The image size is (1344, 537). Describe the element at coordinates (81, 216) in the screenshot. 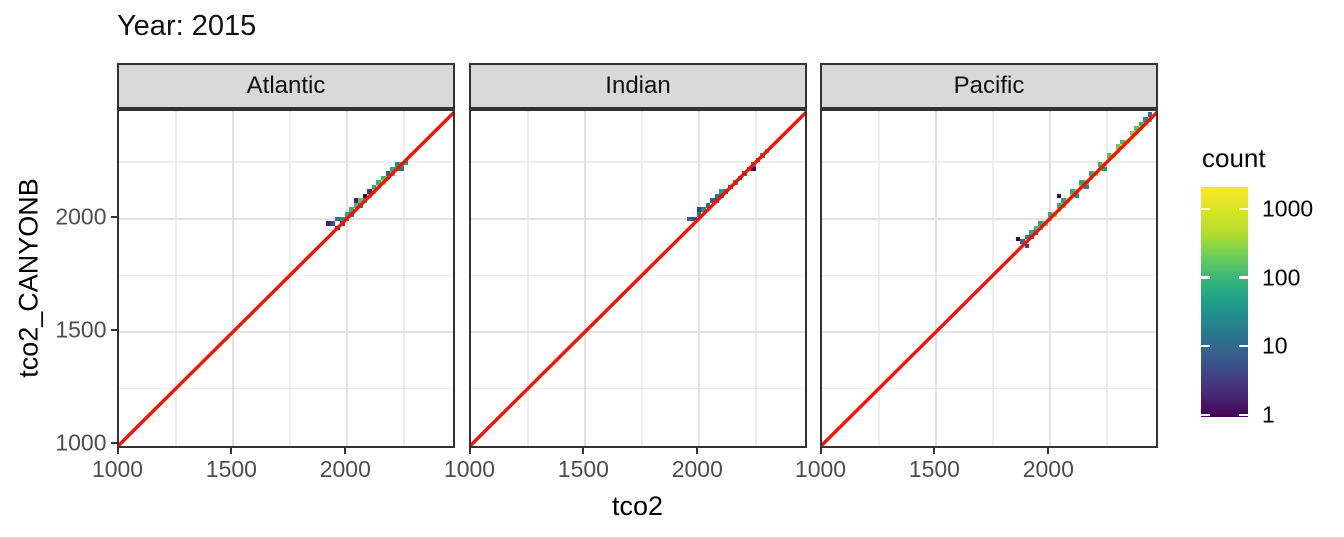

I see `y-tick-label: 2000` at that location.